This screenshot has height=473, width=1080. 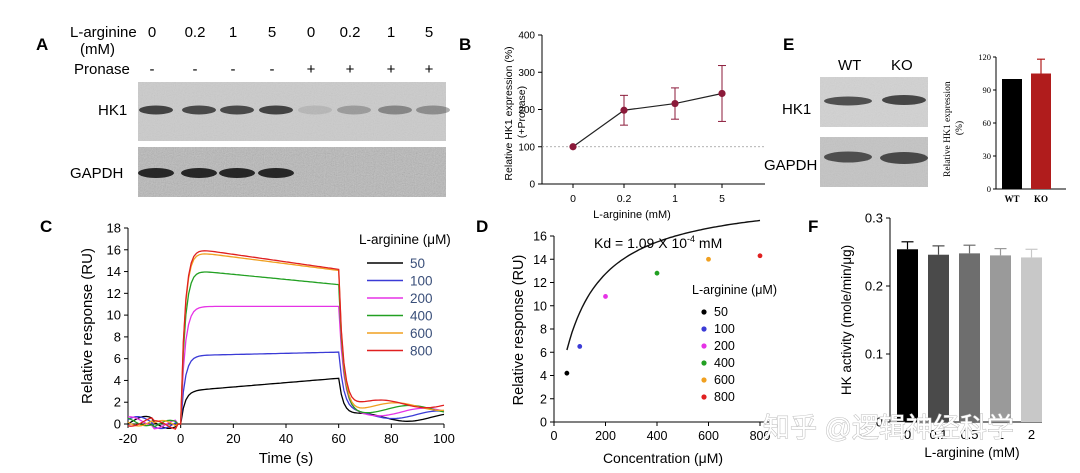 I want to click on c-y-tick-label-1: 2, so click(x=117, y=402).